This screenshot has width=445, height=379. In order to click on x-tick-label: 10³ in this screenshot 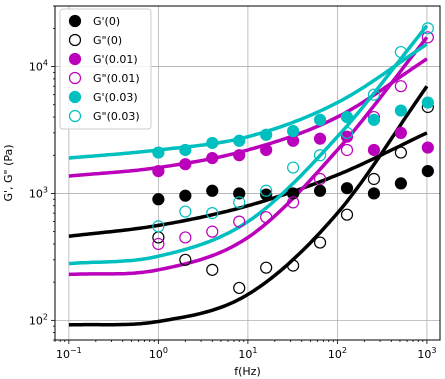, I will do `click(426, 353)`.